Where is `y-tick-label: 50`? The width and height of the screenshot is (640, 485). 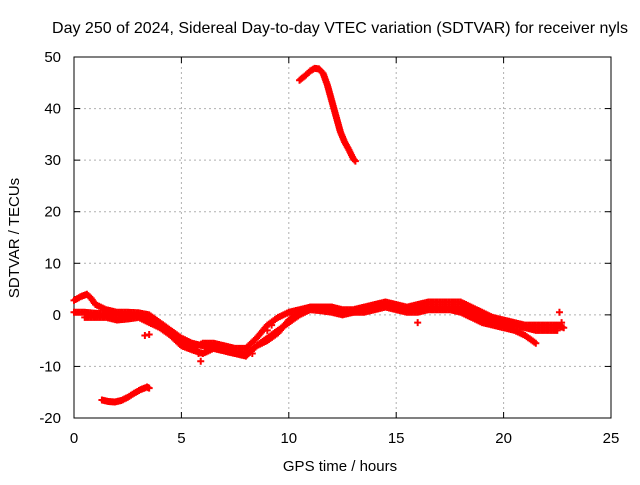 y-tick-label: 50 is located at coordinates (52, 57).